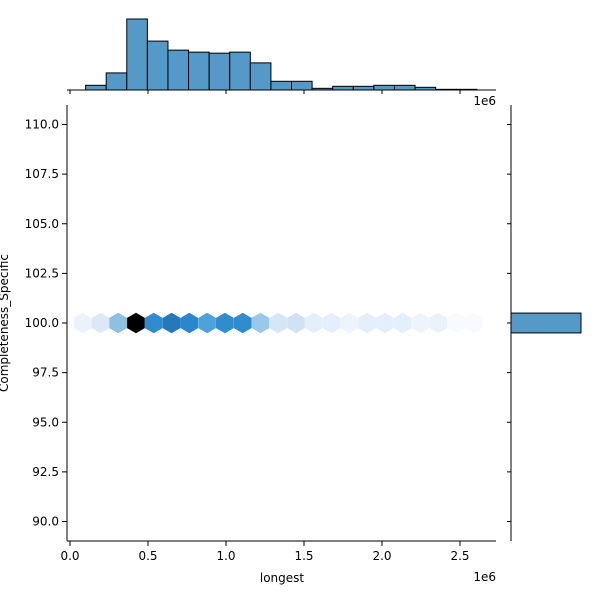 This screenshot has width=600, height=600. Describe the element at coordinates (42, 224) in the screenshot. I see `y-tick-label: 105.0` at that location.